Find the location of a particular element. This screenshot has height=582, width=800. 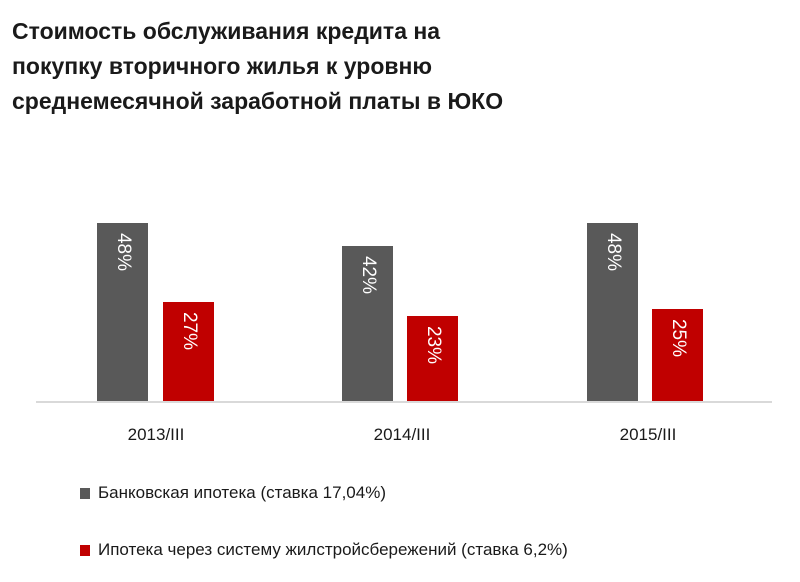

bar-2015-III-series-2: 25% is located at coordinates (677, 355).